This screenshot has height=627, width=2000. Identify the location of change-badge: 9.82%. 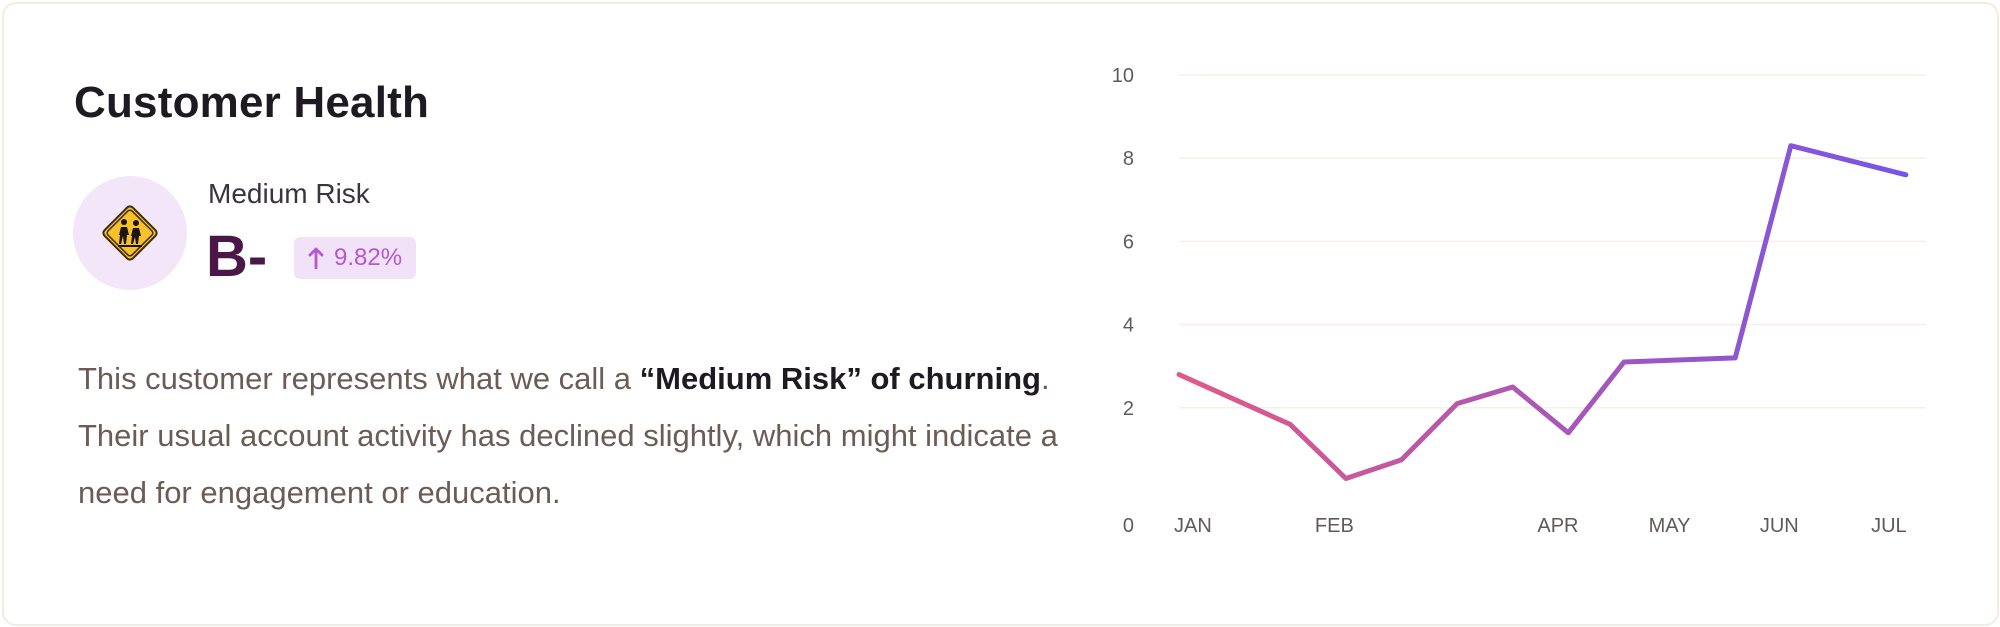
(355, 258).